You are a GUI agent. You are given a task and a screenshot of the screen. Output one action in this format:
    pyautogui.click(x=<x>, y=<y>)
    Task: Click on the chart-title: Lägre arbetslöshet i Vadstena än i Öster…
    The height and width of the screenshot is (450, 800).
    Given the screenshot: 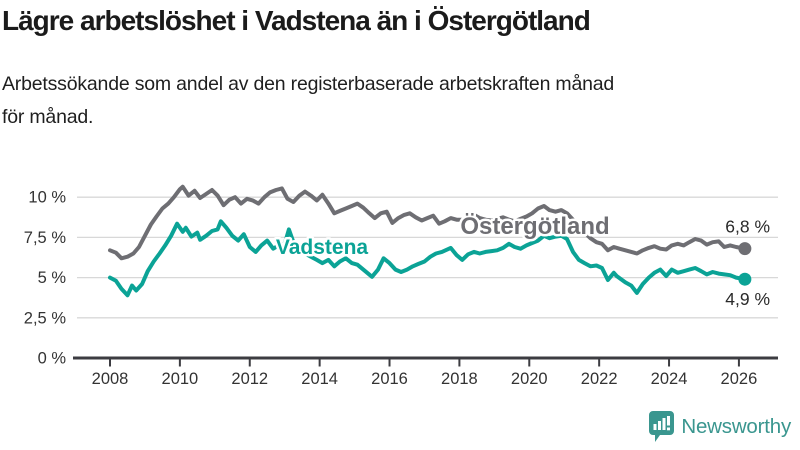 What is the action you would take?
    pyautogui.click(x=296, y=20)
    